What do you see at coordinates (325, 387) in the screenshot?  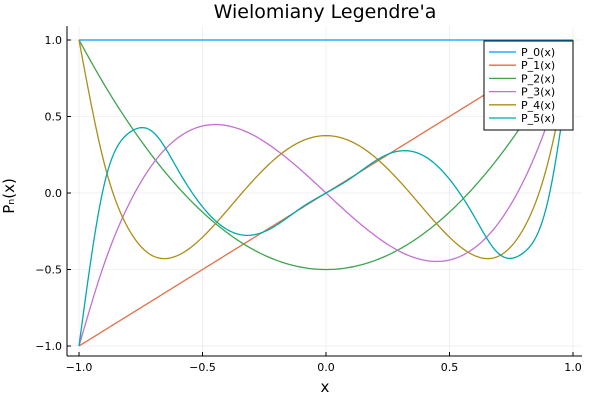 I see `x-axis-label: x` at bounding box center [325, 387].